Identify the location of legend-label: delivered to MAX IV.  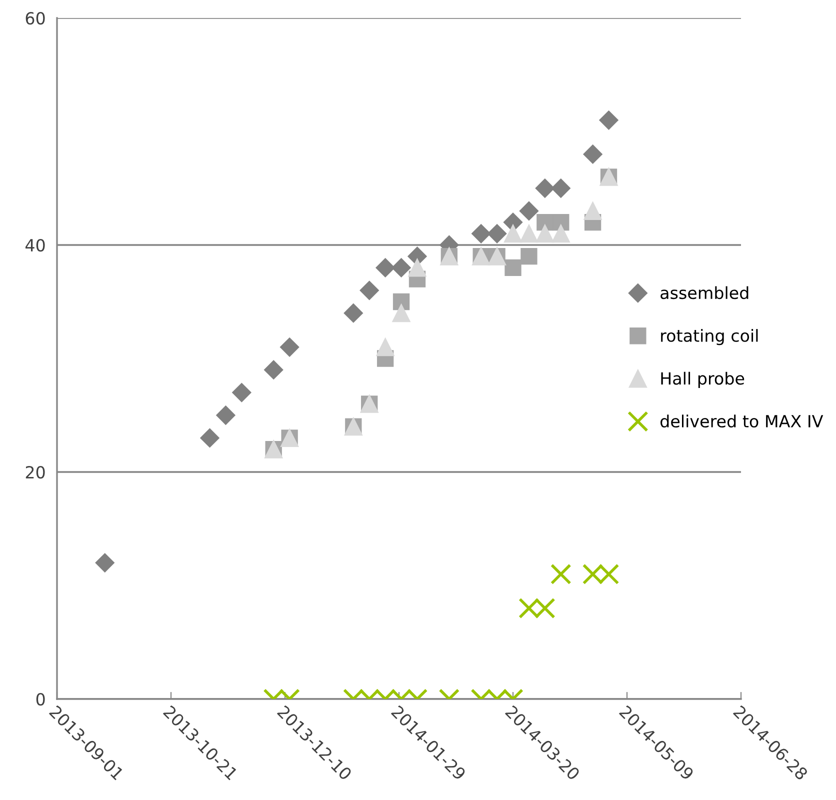
(742, 421).